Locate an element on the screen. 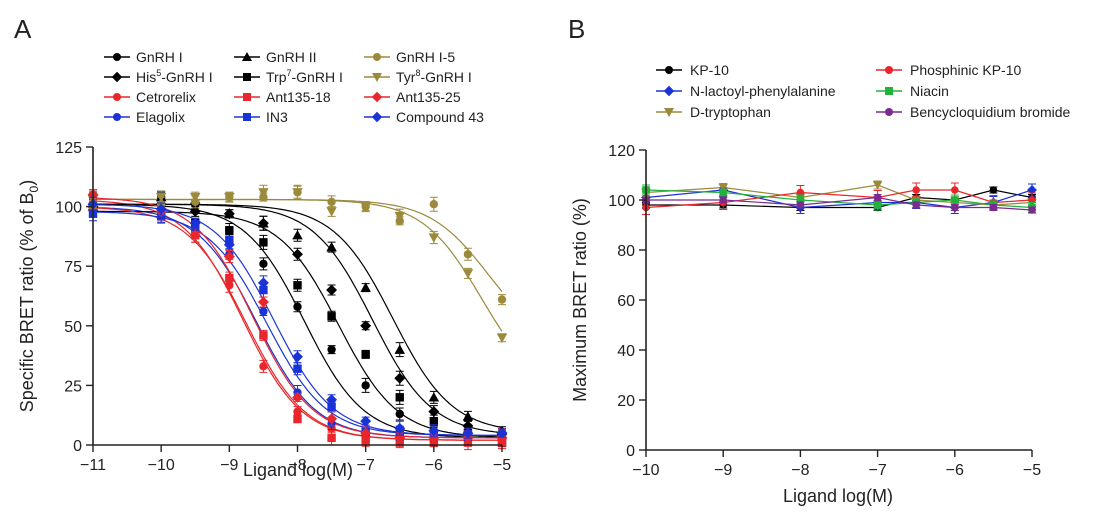 This screenshot has width=1110, height=522. y-tick-label: 60 is located at coordinates (626, 301).